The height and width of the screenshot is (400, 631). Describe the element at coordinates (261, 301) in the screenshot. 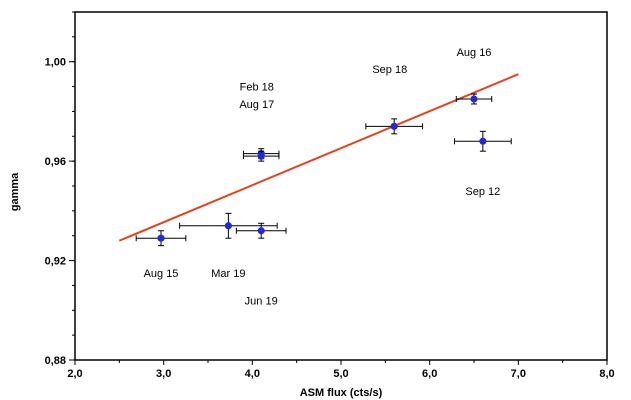

I see `date-annotation: Jun 19` at that location.